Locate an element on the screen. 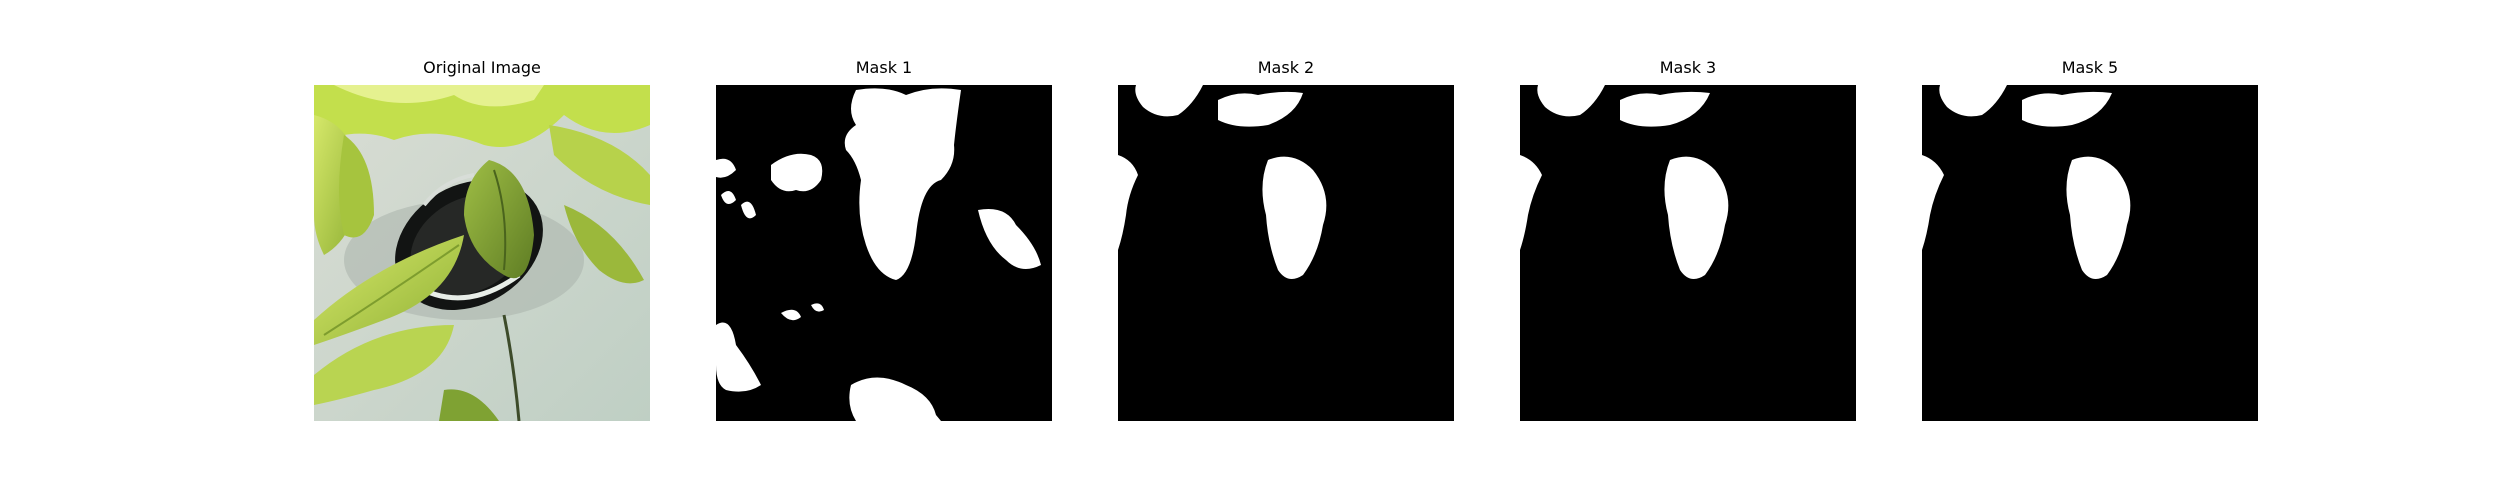 The height and width of the screenshot is (500, 2500). original-image is located at coordinates (482, 253).